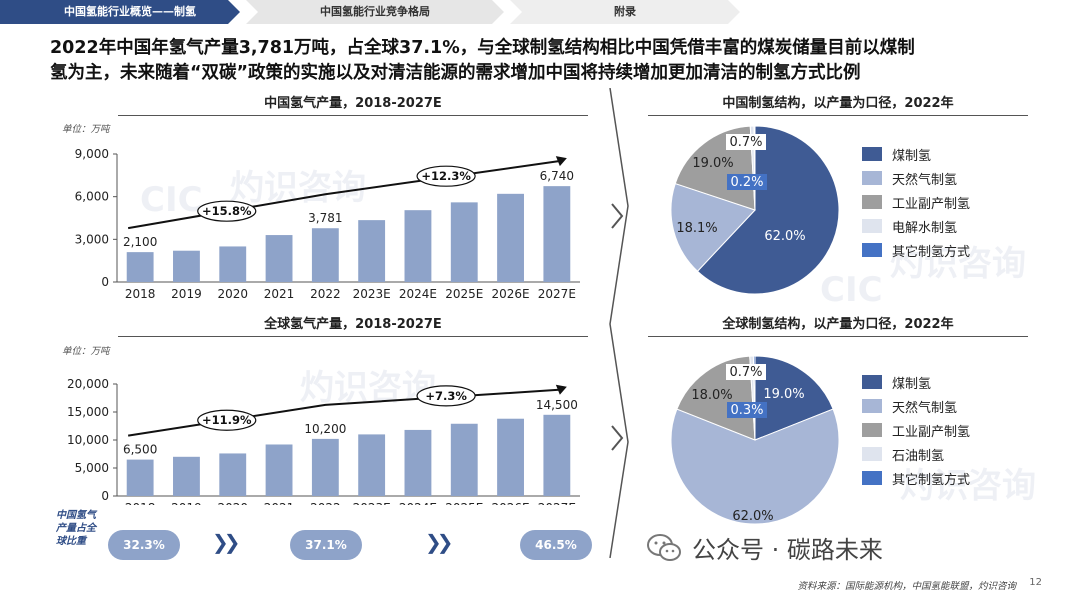 This screenshot has width=1080, height=608. Describe the element at coordinates (557, 405) in the screenshot. I see `global-production-data-label: 14,500` at that location.